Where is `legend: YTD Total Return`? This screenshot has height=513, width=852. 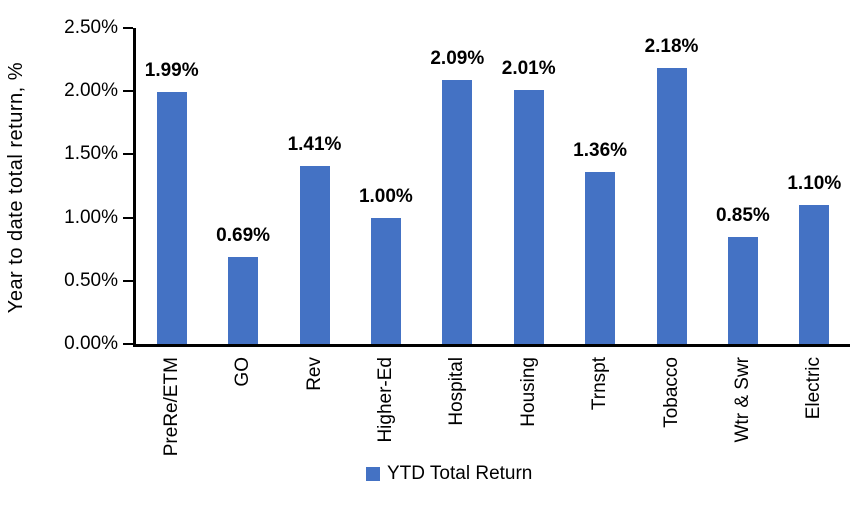 legend: YTD Total Return is located at coordinates (449, 474).